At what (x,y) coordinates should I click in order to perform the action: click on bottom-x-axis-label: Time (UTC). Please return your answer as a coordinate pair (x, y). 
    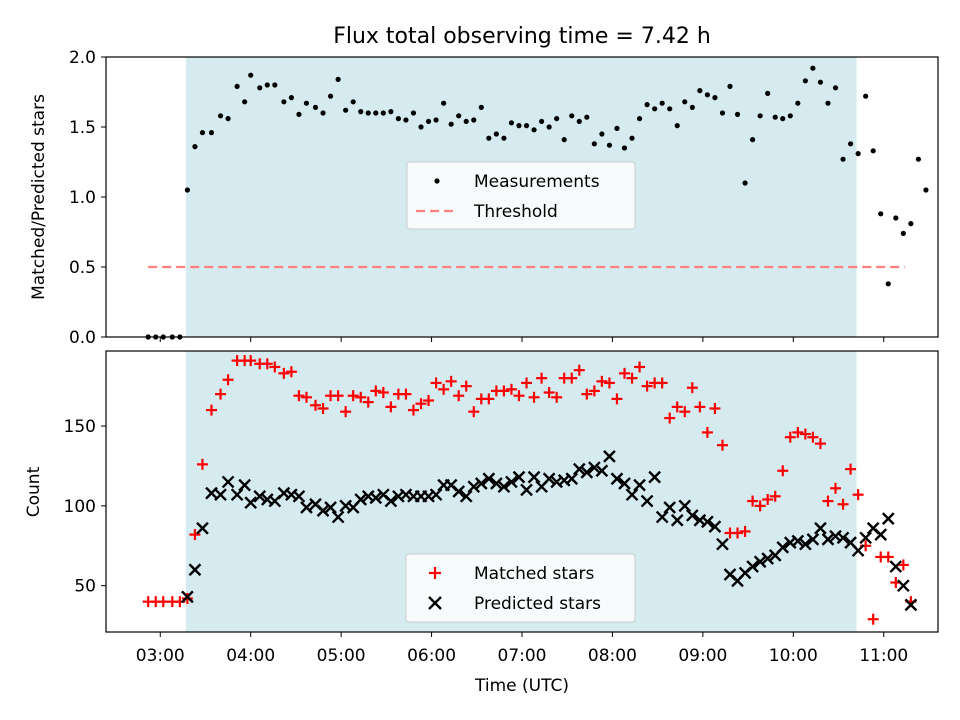
    Looking at the image, I should click on (521, 686).